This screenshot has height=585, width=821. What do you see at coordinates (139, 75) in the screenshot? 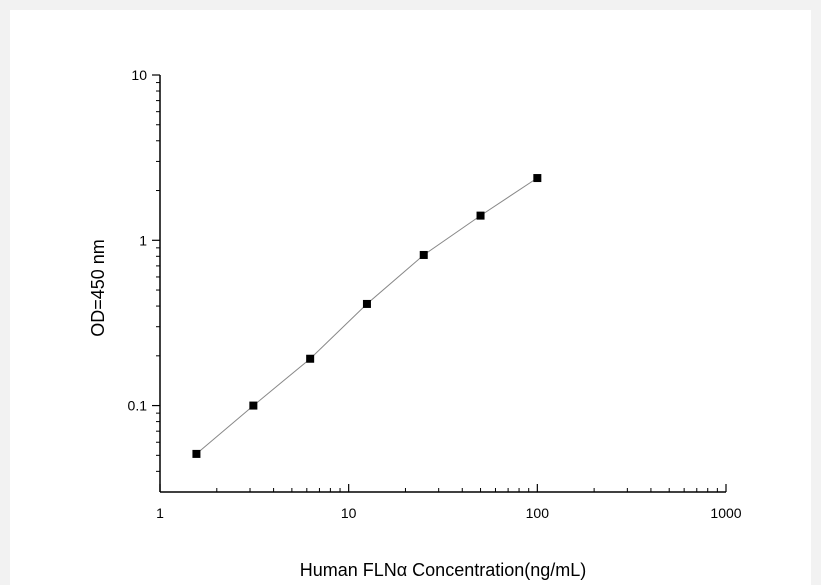
I see `y-tick-label: 10` at bounding box center [139, 75].